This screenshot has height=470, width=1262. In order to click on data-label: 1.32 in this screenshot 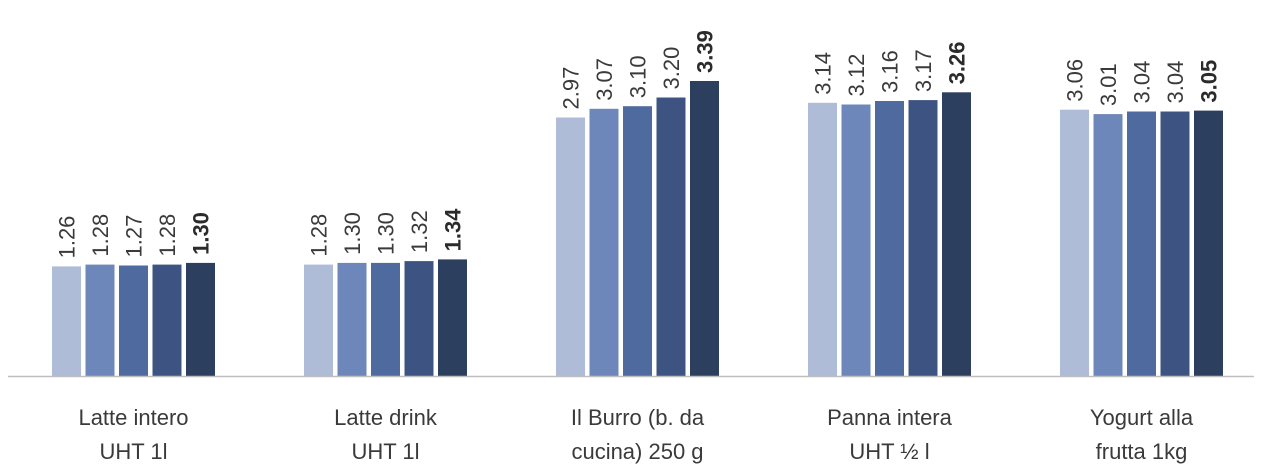, I will do `click(419, 231)`.